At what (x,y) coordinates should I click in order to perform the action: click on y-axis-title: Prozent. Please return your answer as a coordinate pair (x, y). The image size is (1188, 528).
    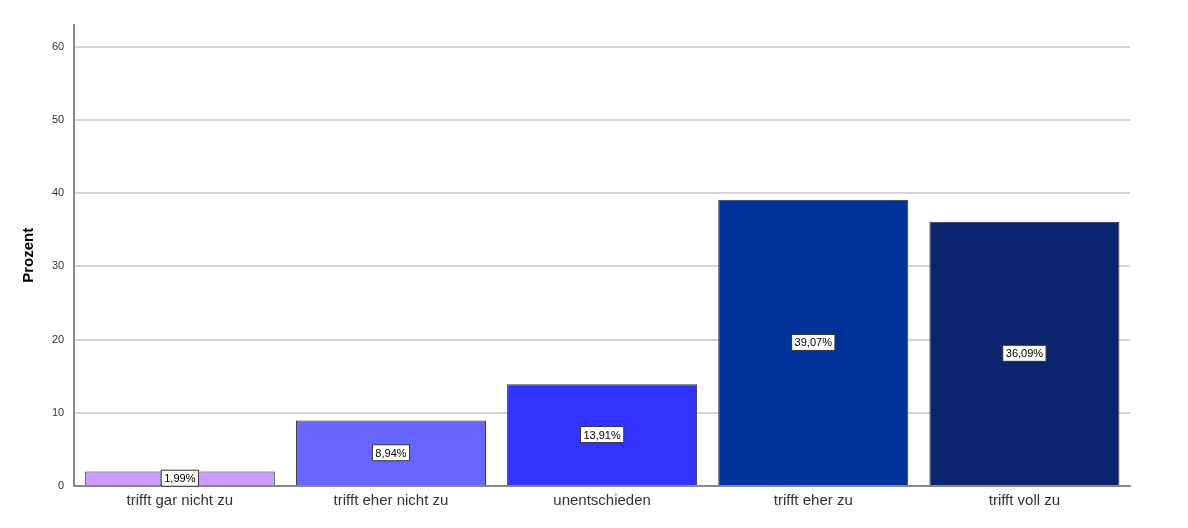
    Looking at the image, I should click on (28, 255).